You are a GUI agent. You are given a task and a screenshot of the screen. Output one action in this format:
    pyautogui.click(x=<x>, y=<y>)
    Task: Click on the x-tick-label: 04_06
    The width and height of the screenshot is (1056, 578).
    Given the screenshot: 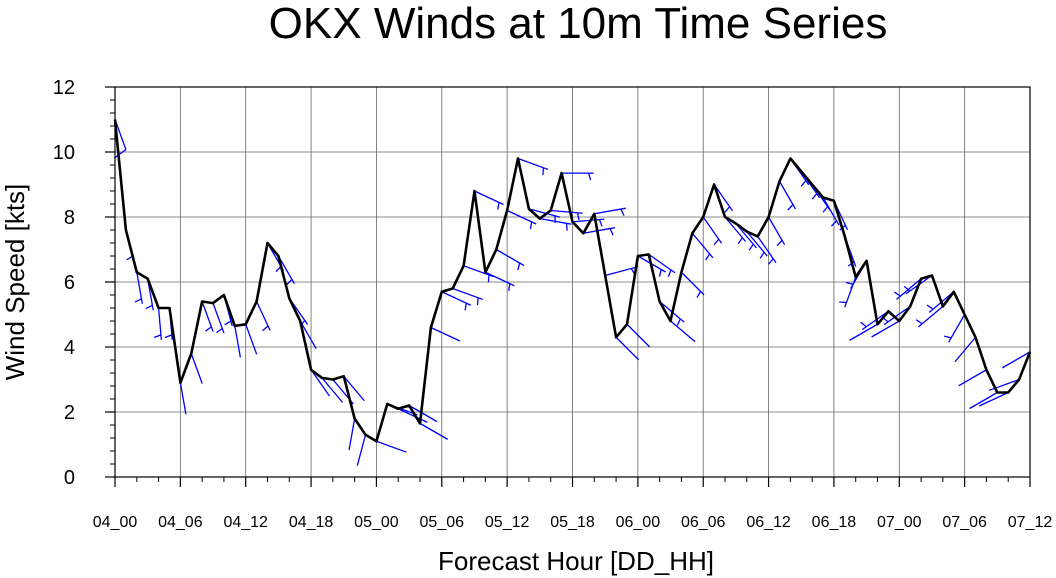 What is the action you would take?
    pyautogui.click(x=180, y=522)
    